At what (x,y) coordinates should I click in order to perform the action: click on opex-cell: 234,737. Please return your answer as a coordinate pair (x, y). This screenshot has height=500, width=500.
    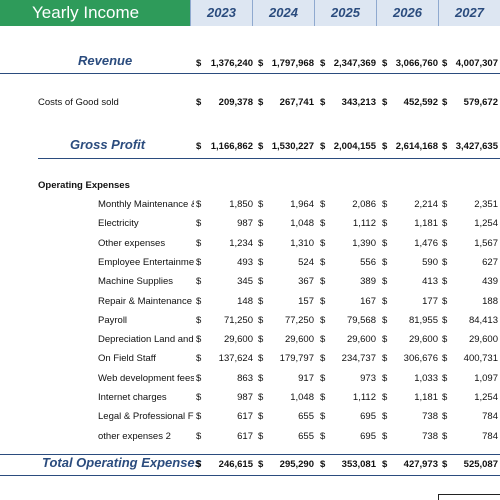
    Looking at the image, I should click on (358, 359).